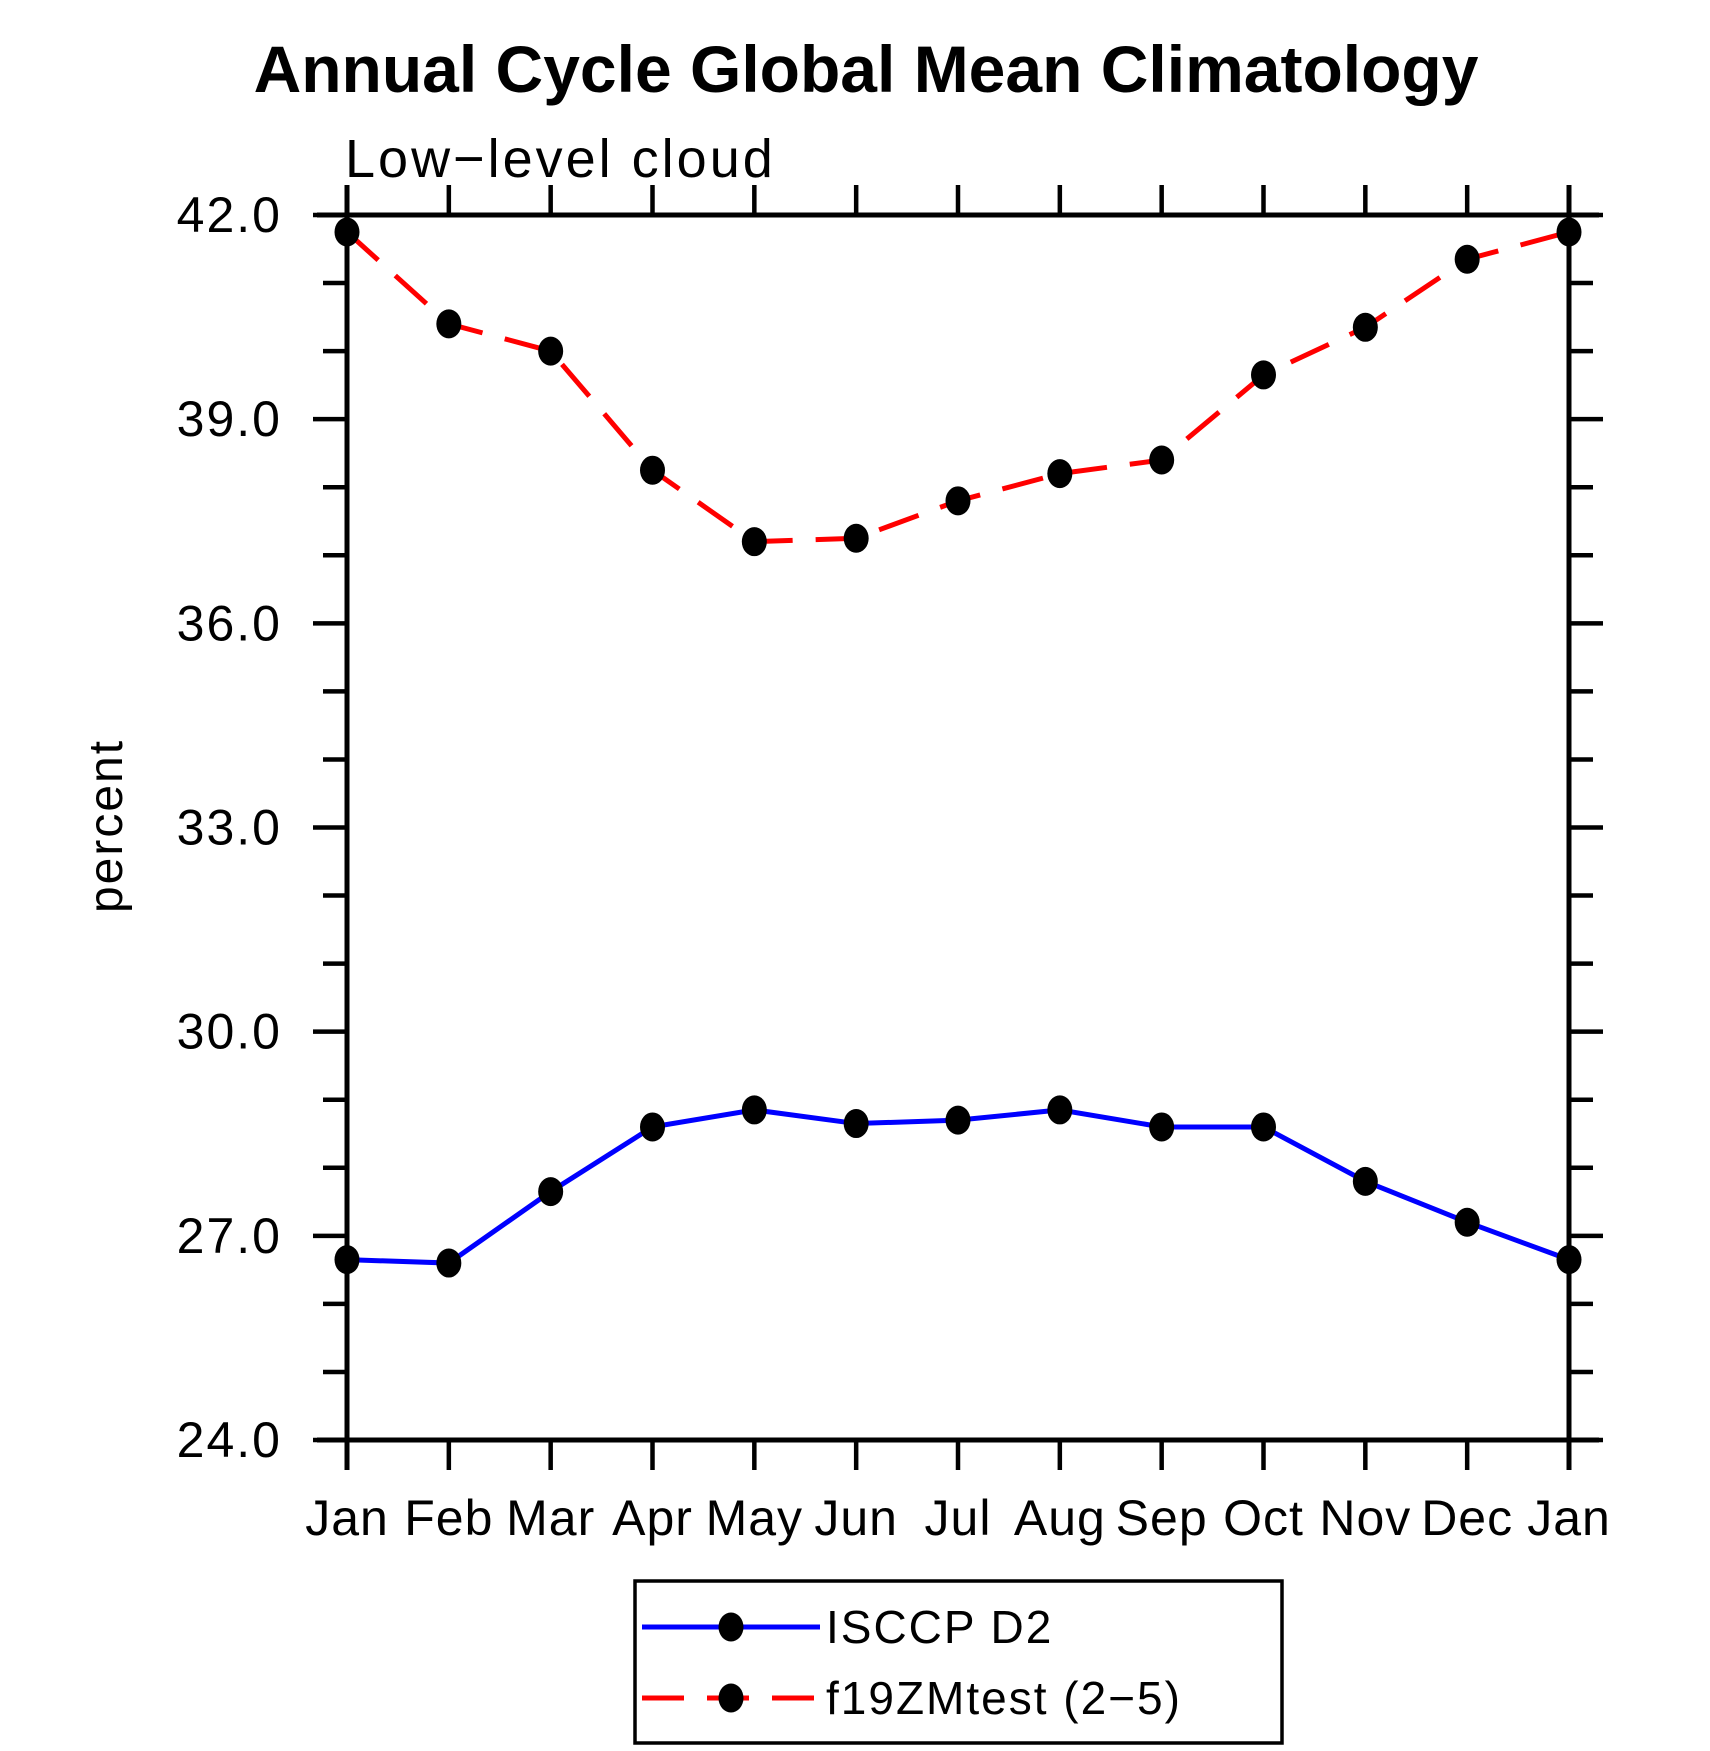 This screenshot has width=1710, height=1751. Describe the element at coordinates (229, 215) in the screenshot. I see `y-tick-label: 42.0` at that location.